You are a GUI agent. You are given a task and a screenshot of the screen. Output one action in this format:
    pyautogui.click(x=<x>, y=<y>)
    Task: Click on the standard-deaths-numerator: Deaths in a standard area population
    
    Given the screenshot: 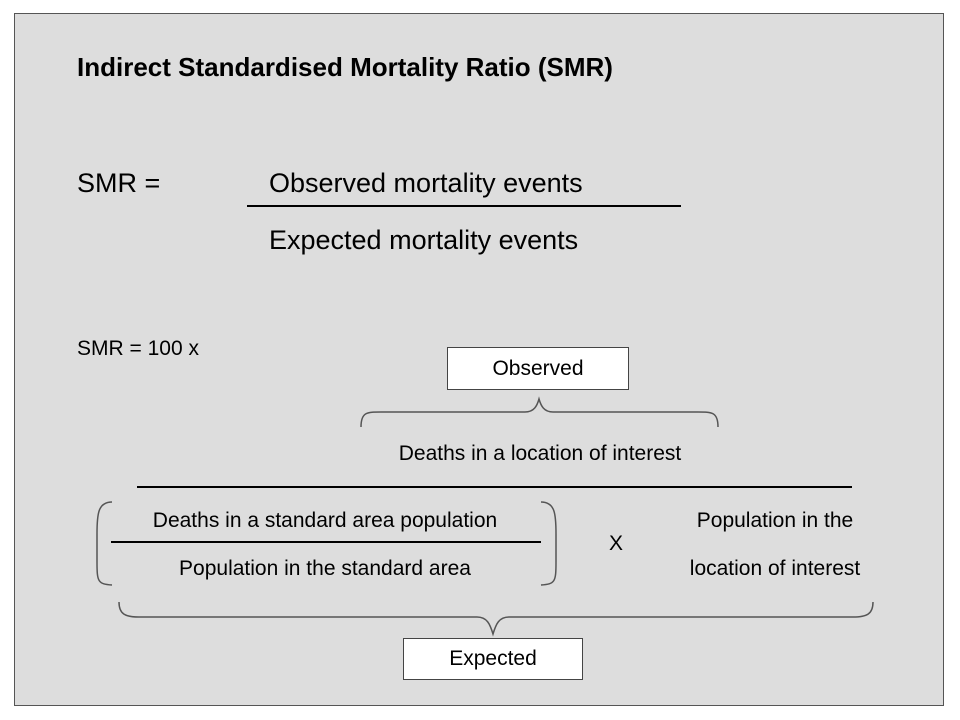 What is the action you would take?
    pyautogui.click(x=325, y=520)
    